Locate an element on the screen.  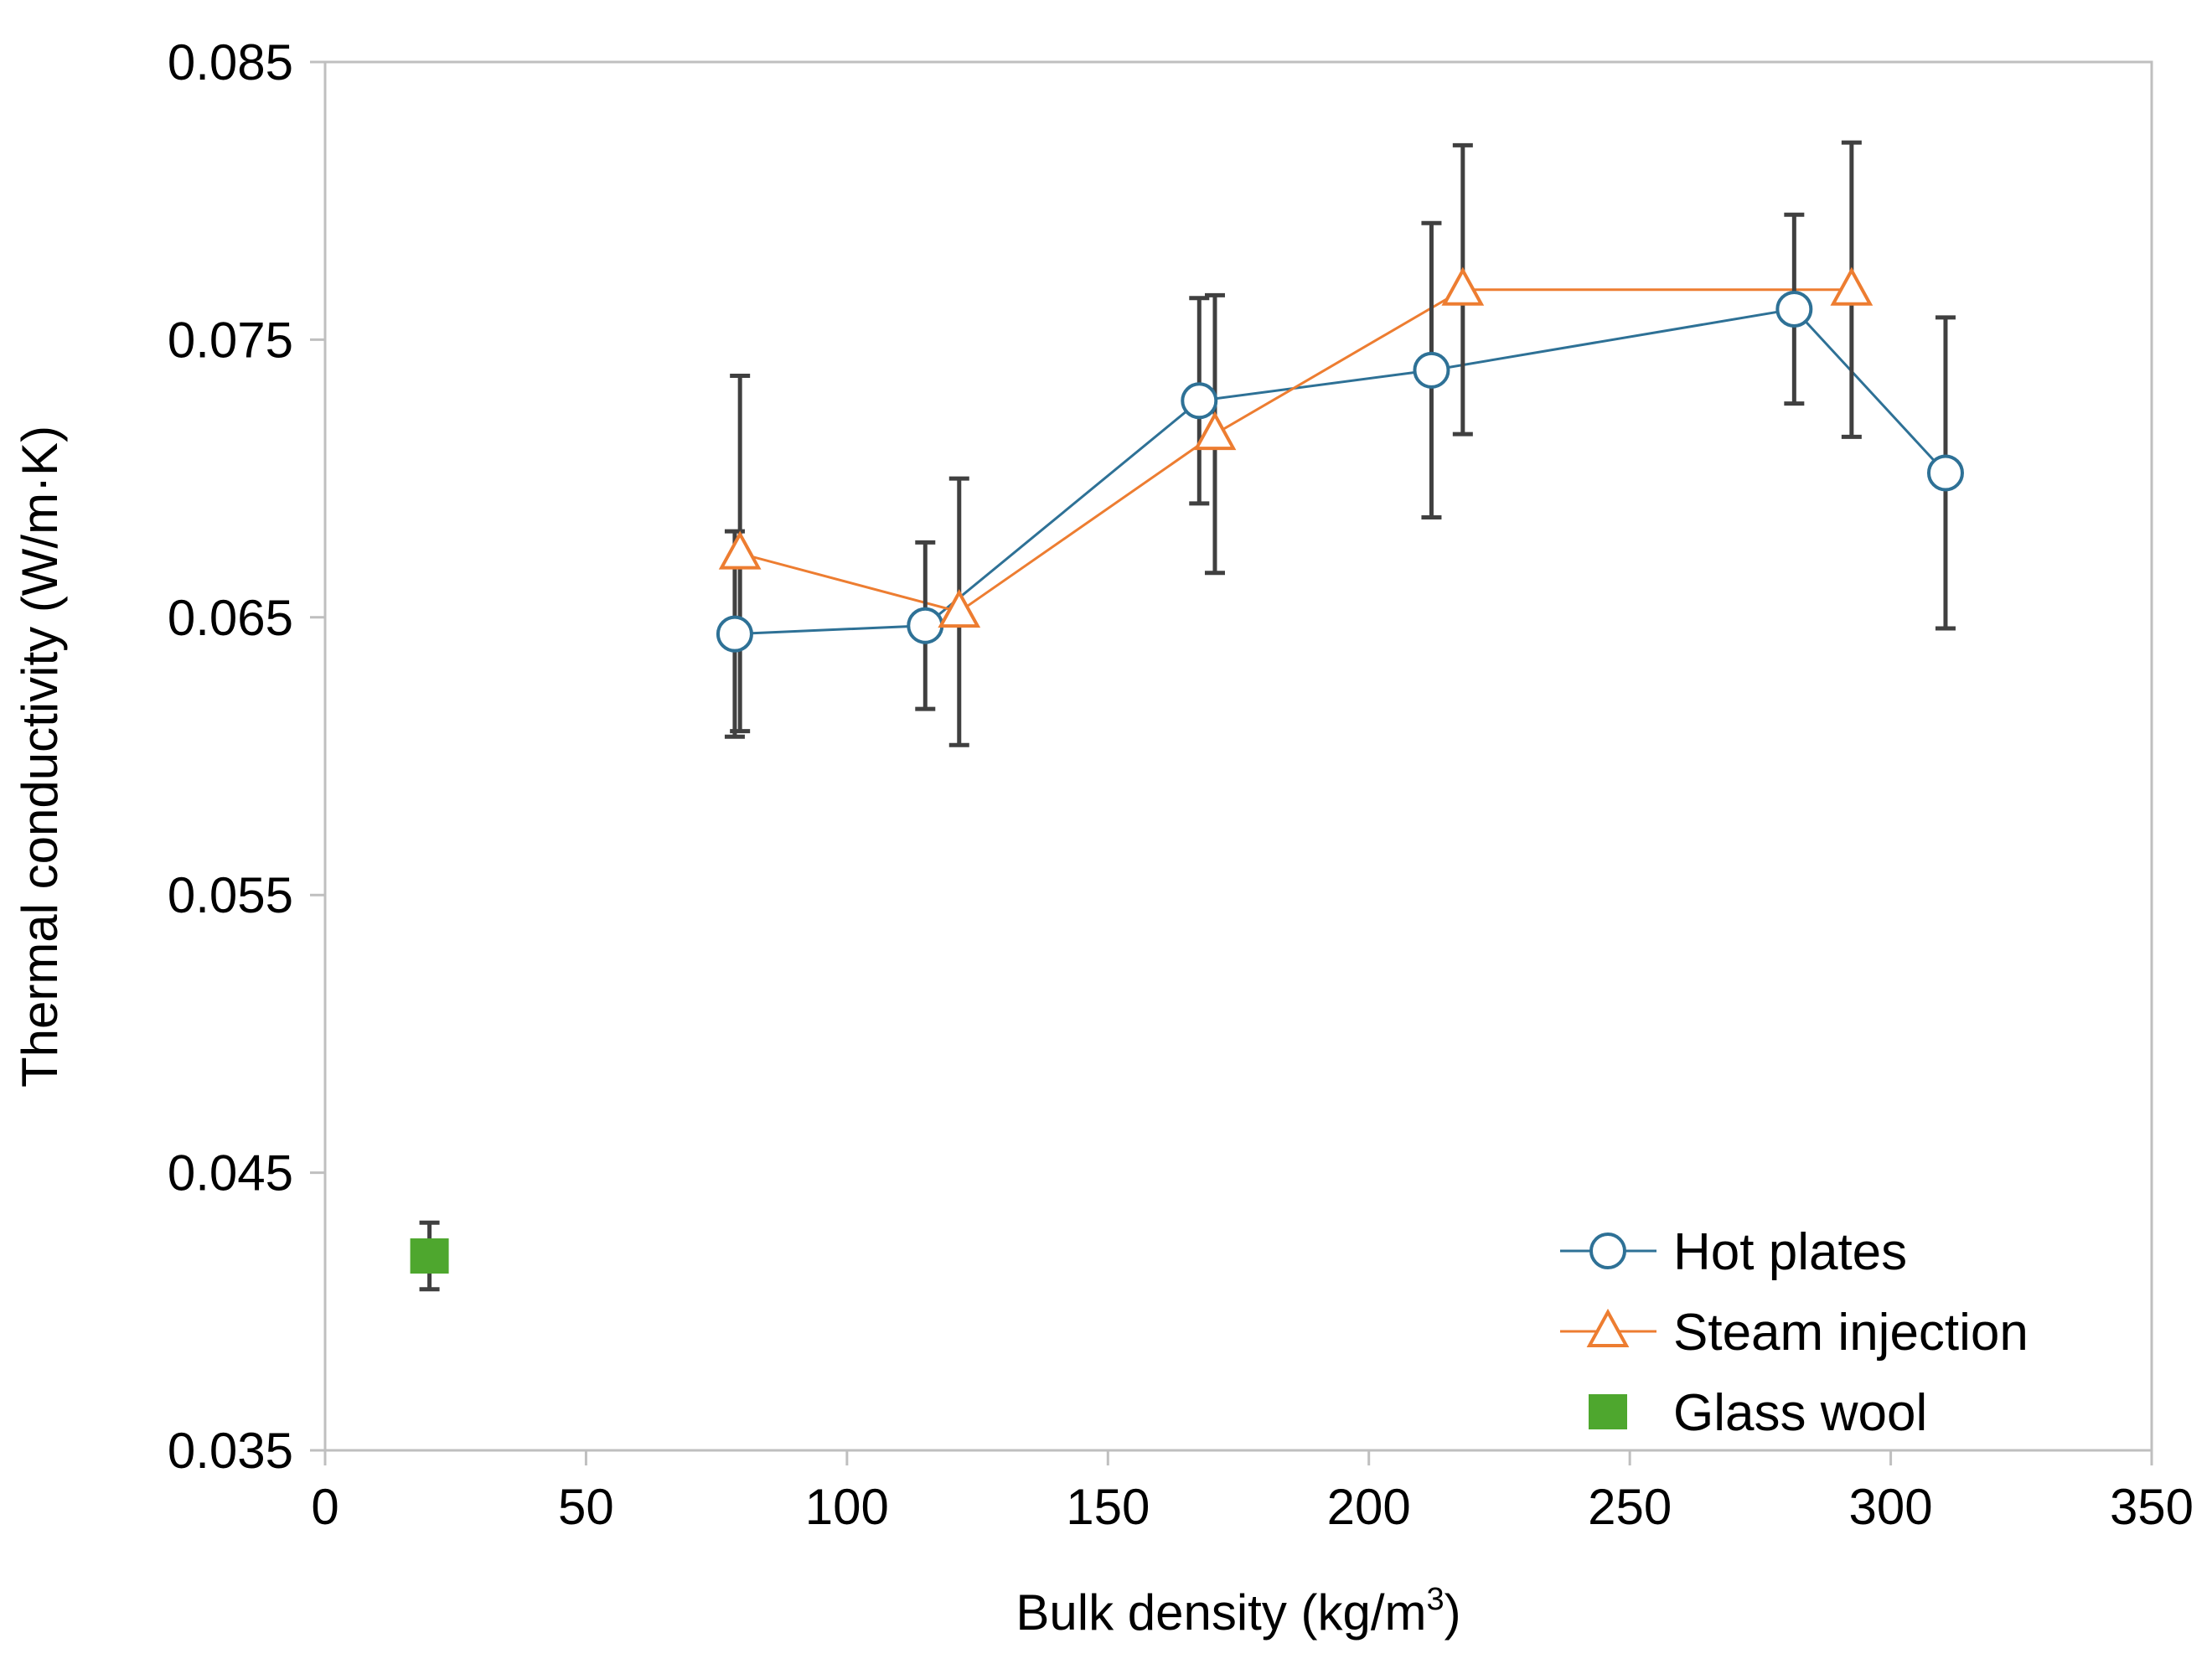
glass-wool-point is located at coordinates (430, 1256).